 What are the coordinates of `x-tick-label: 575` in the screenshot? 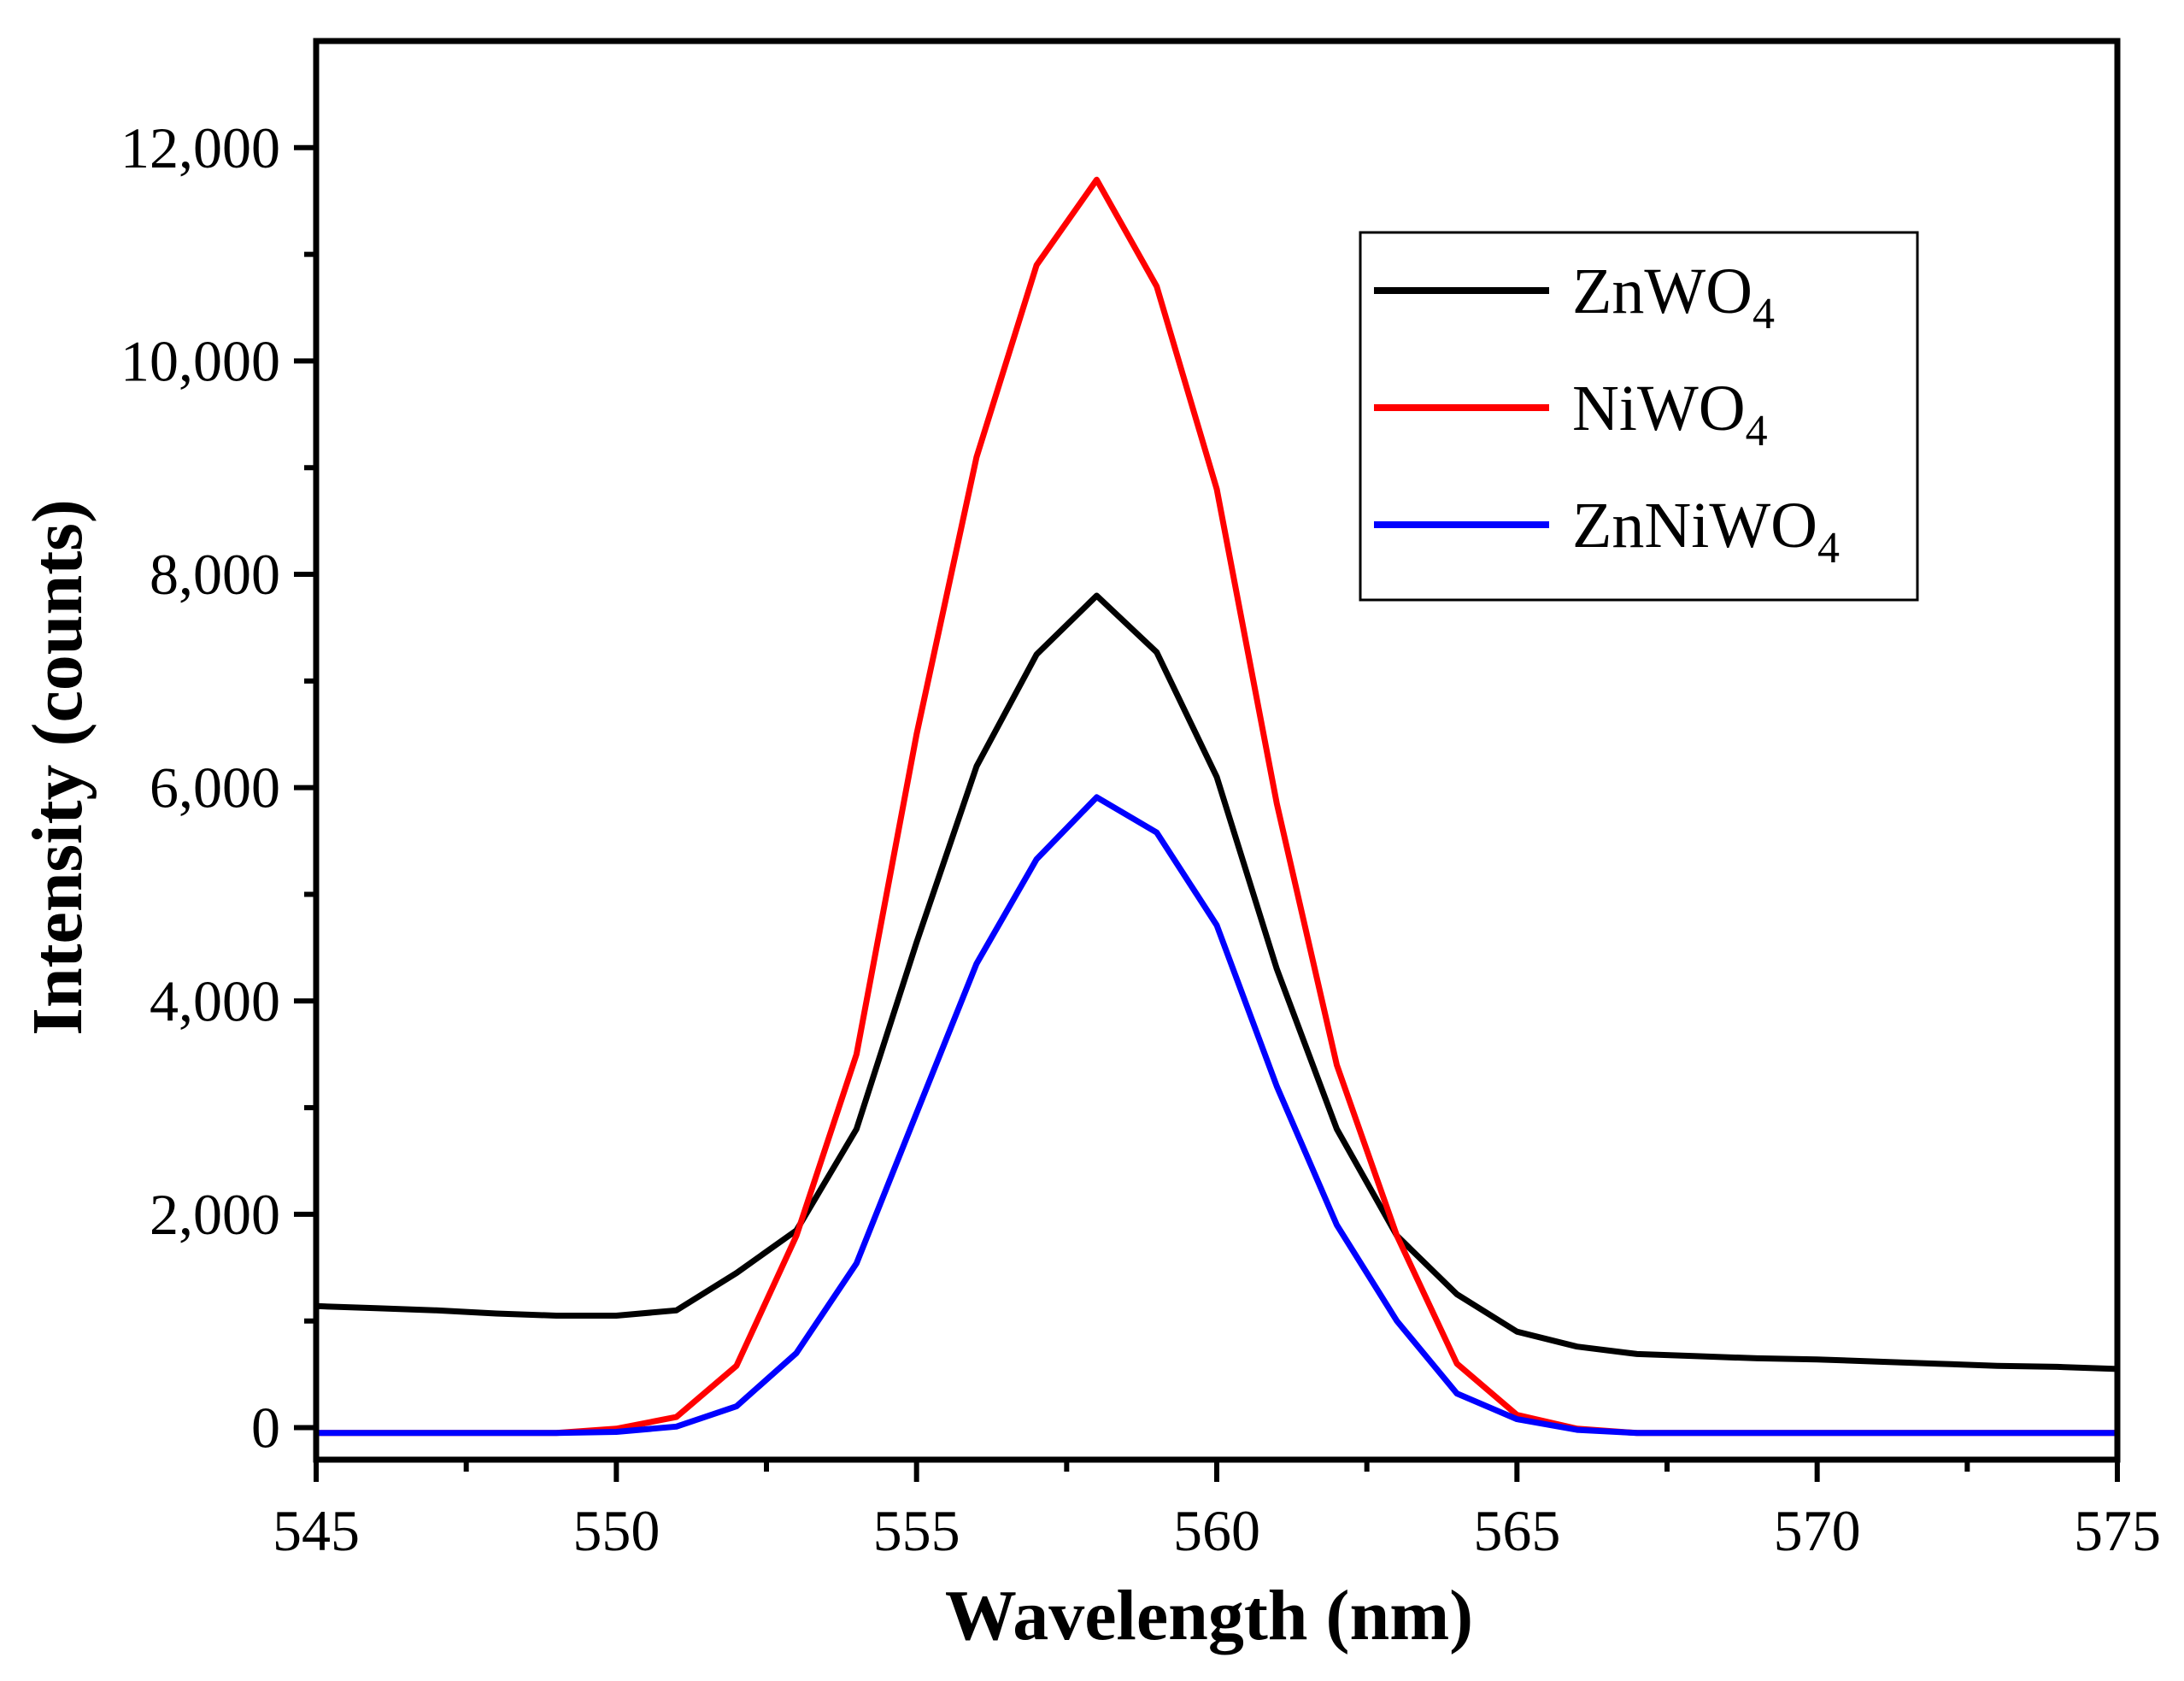 It's located at (2117, 1530).